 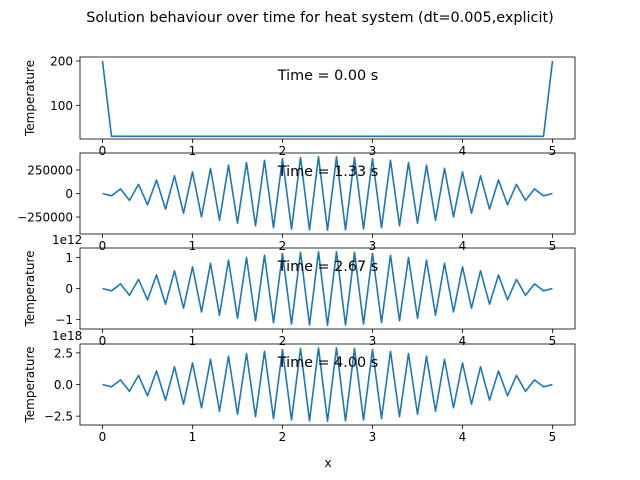 I want to click on x-axis-label: x, so click(x=327, y=463).